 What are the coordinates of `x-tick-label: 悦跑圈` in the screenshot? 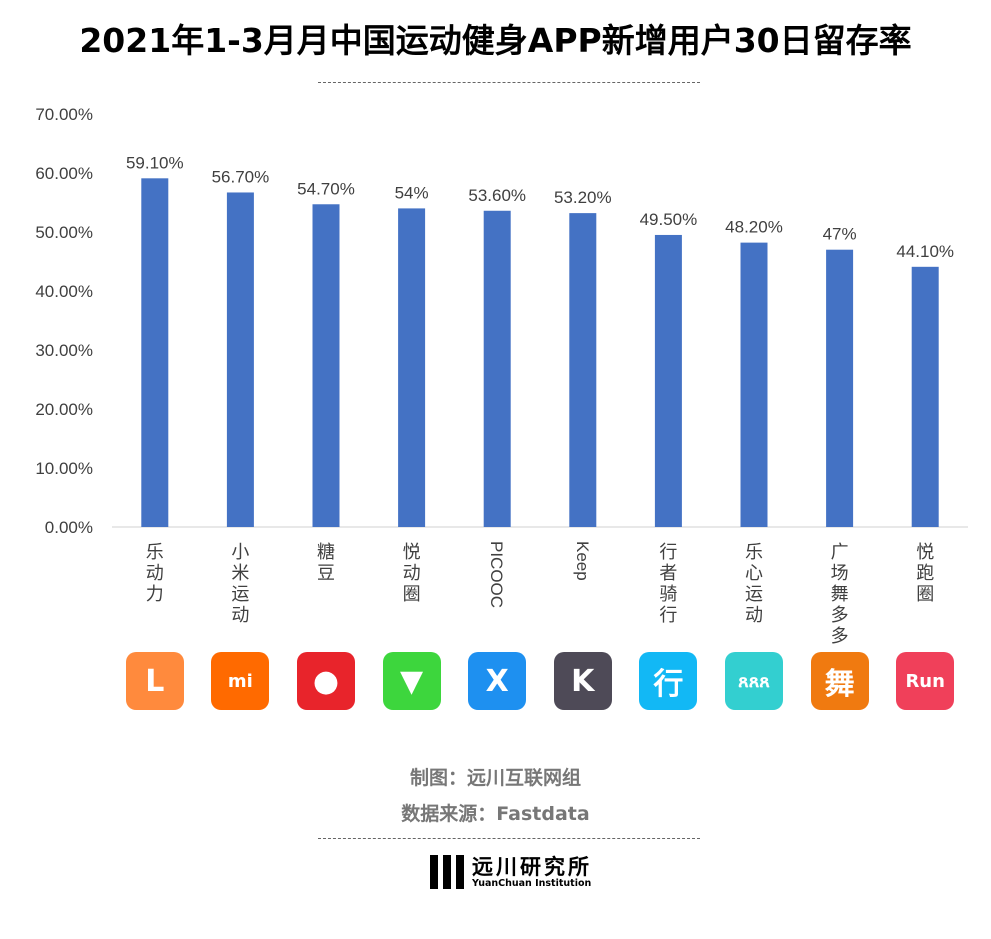 It's located at (925, 573).